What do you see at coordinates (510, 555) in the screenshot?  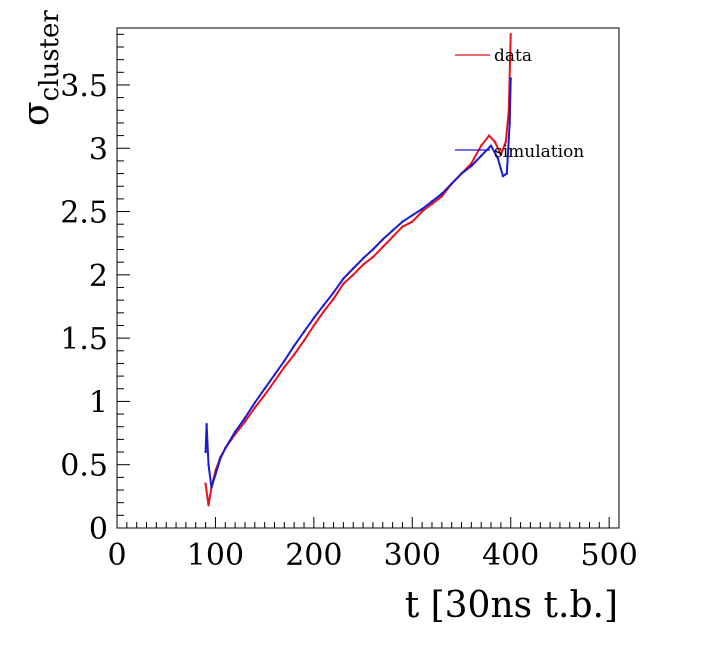 I see `x-tick-label: 400` at bounding box center [510, 555].